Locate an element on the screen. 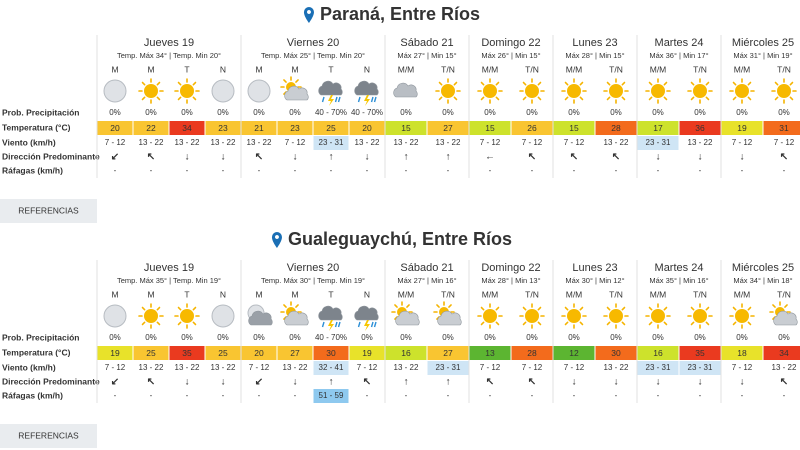 The height and width of the screenshot is (450, 800). day-temps: Temp. Máx 30° | Temp. Min 19° is located at coordinates (313, 280).